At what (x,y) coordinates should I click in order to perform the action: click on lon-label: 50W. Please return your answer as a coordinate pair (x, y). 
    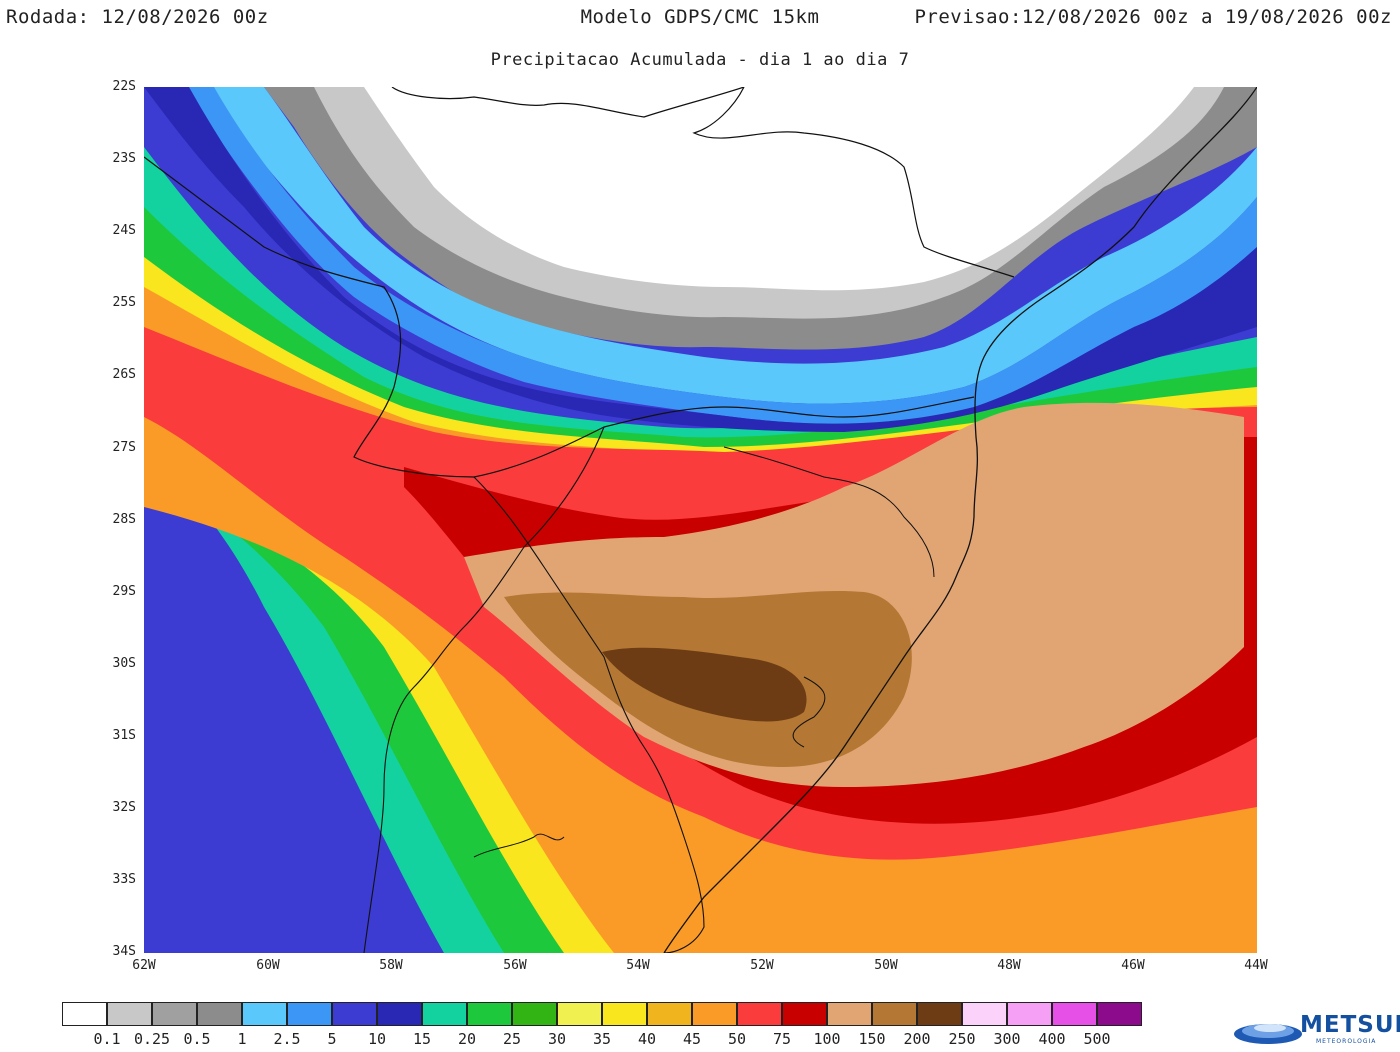
    Looking at the image, I should click on (886, 965).